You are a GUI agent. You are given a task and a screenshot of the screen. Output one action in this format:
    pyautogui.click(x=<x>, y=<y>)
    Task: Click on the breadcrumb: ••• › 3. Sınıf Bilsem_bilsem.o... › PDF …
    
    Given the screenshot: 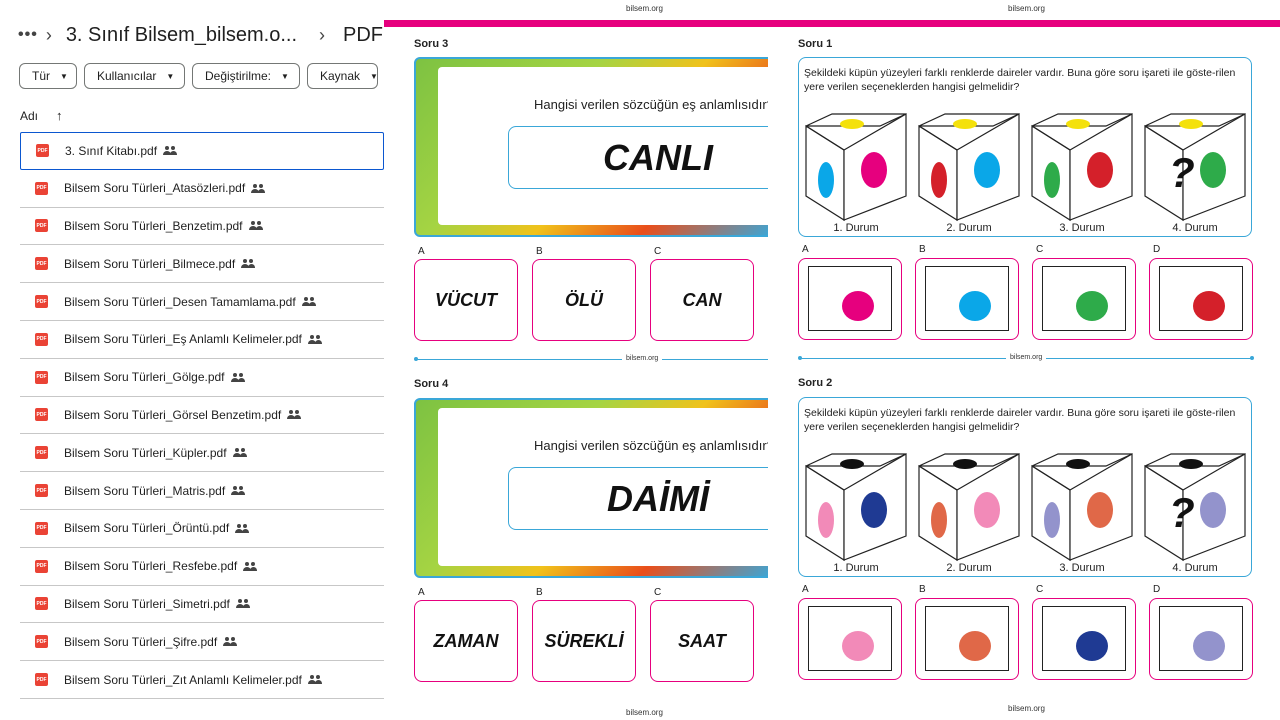 What is the action you would take?
    pyautogui.click(x=208, y=35)
    